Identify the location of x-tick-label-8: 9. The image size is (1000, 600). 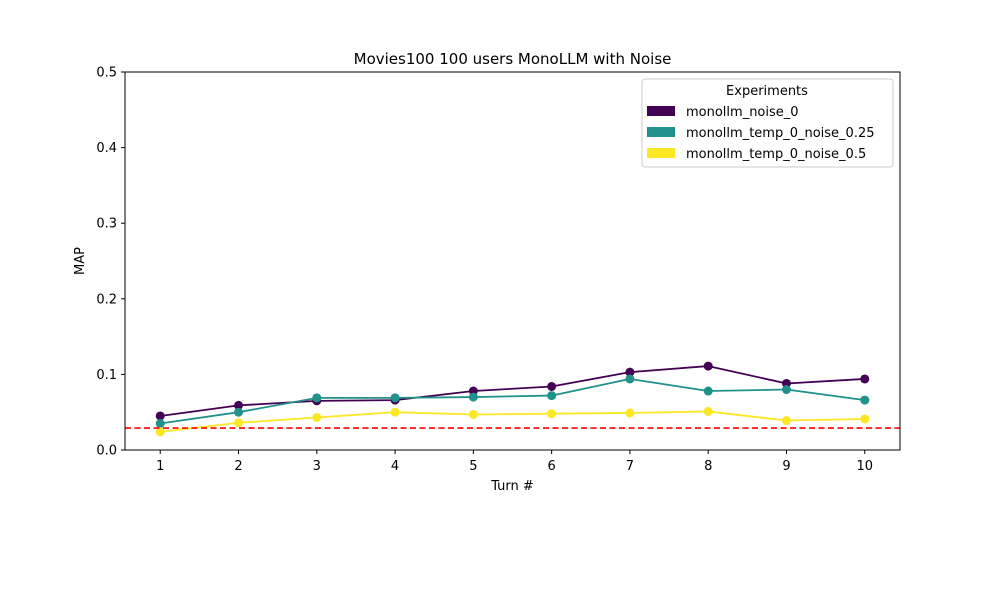
(786, 466).